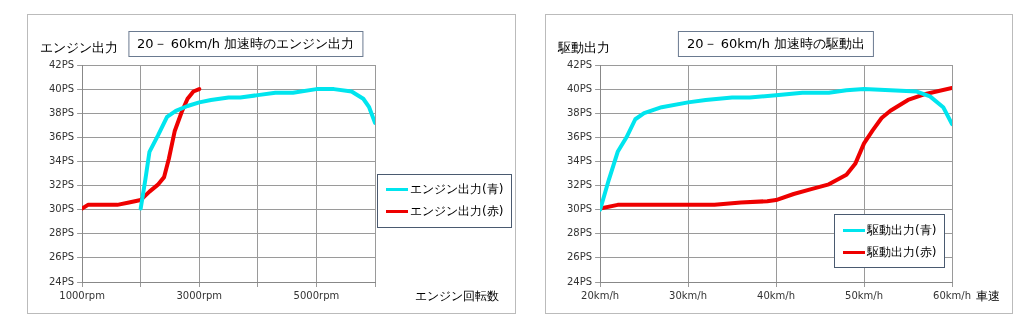 The image size is (1024, 332). Describe the element at coordinates (584, 48) in the screenshot. I see `y-axis-title: 駆動出力` at that location.